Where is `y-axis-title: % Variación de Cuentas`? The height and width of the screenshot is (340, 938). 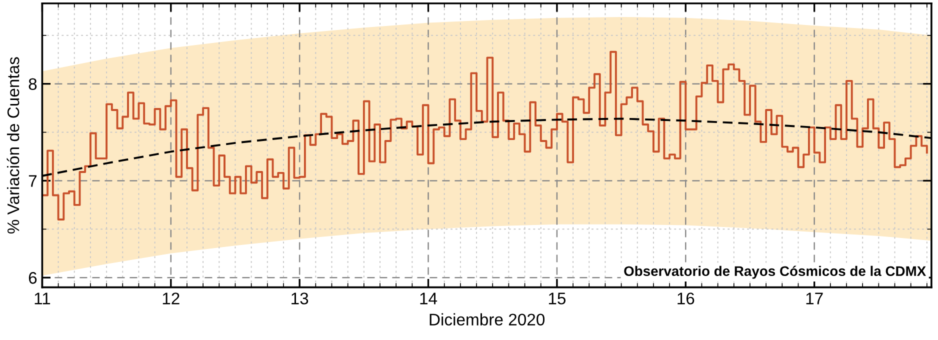 y-axis-title: % Variación de Cuentas is located at coordinates (13, 145).